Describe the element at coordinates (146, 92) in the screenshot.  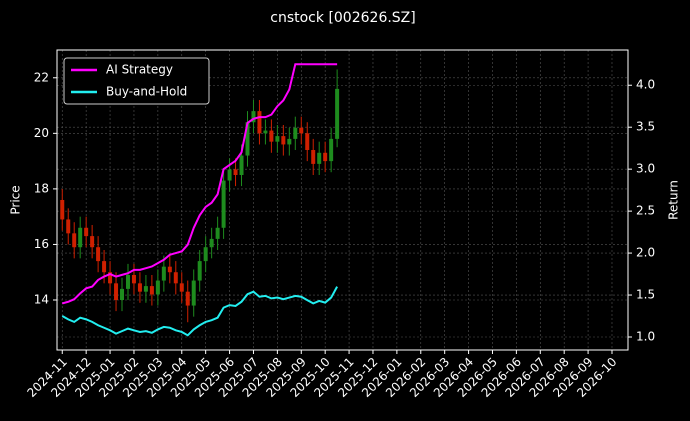
I see `legend-label: Buy-and-Hold` at that location.